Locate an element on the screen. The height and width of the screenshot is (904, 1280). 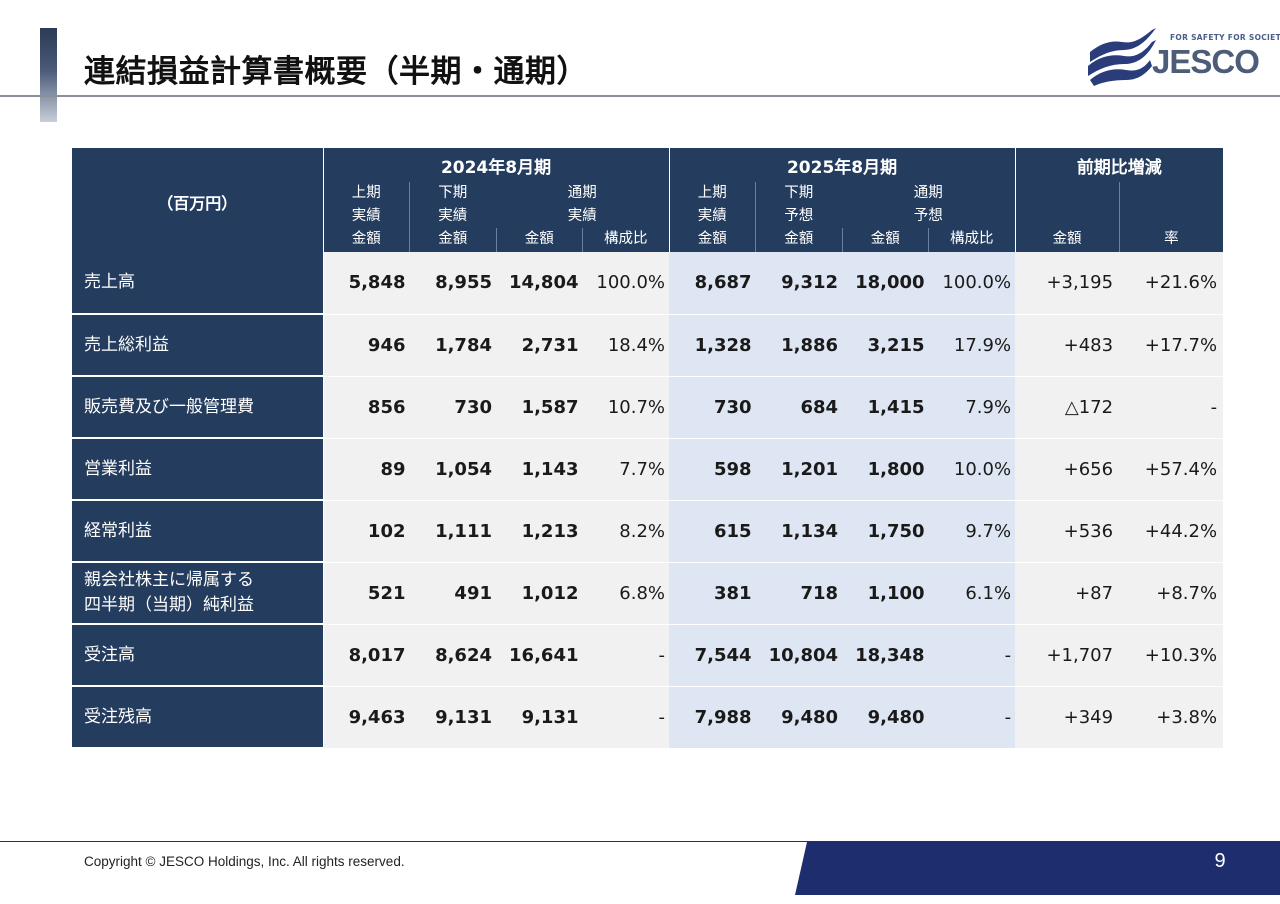
table-cell: 100.0% is located at coordinates (972, 283).